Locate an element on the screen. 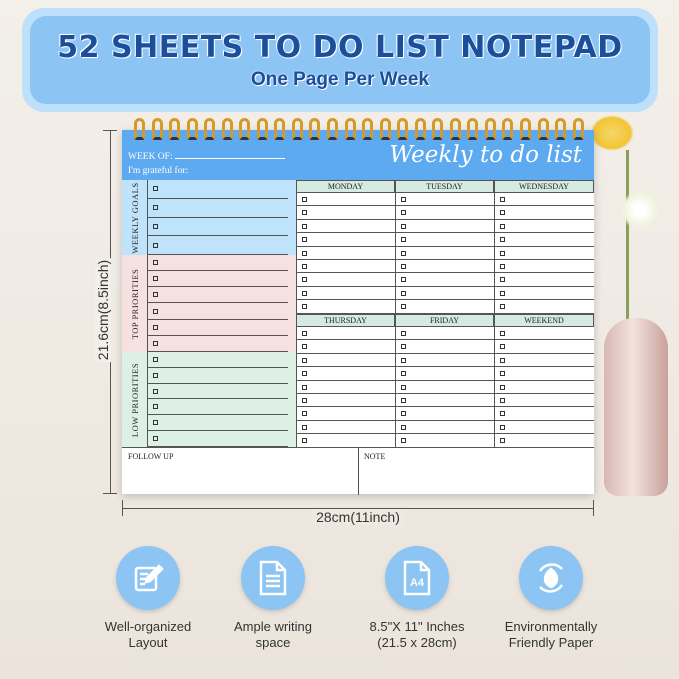  feature-label: Environmentally Friendly Paper is located at coordinates (551, 635).